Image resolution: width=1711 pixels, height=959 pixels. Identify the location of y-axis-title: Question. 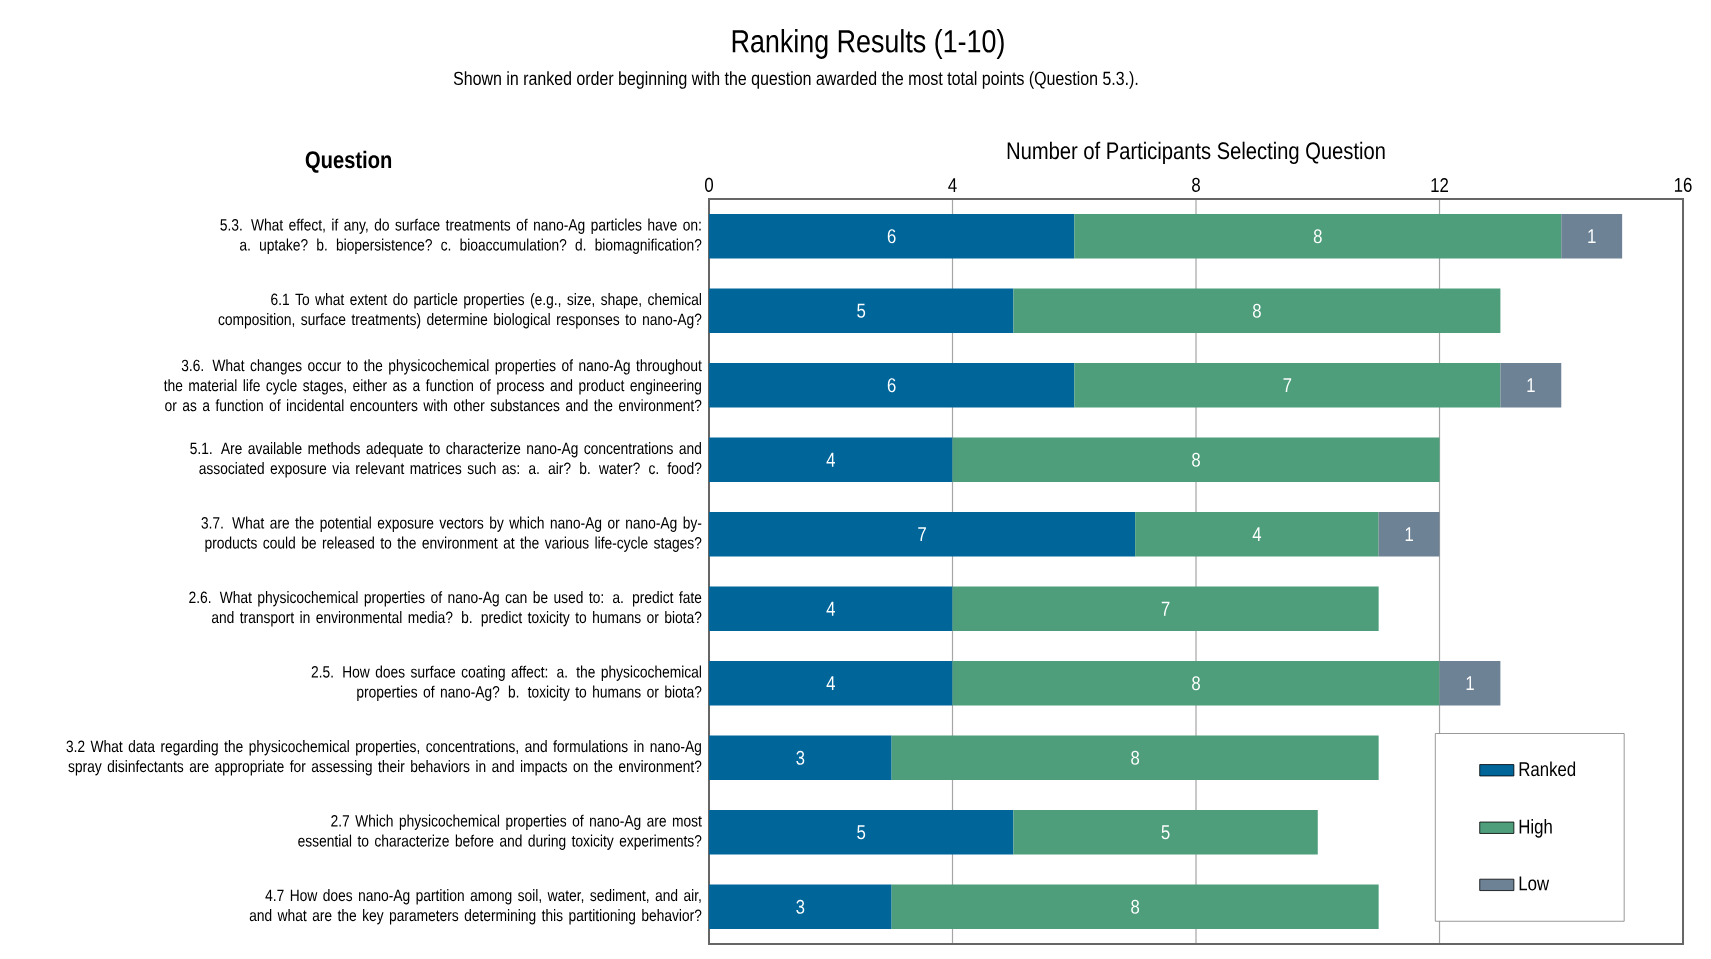
(348, 161).